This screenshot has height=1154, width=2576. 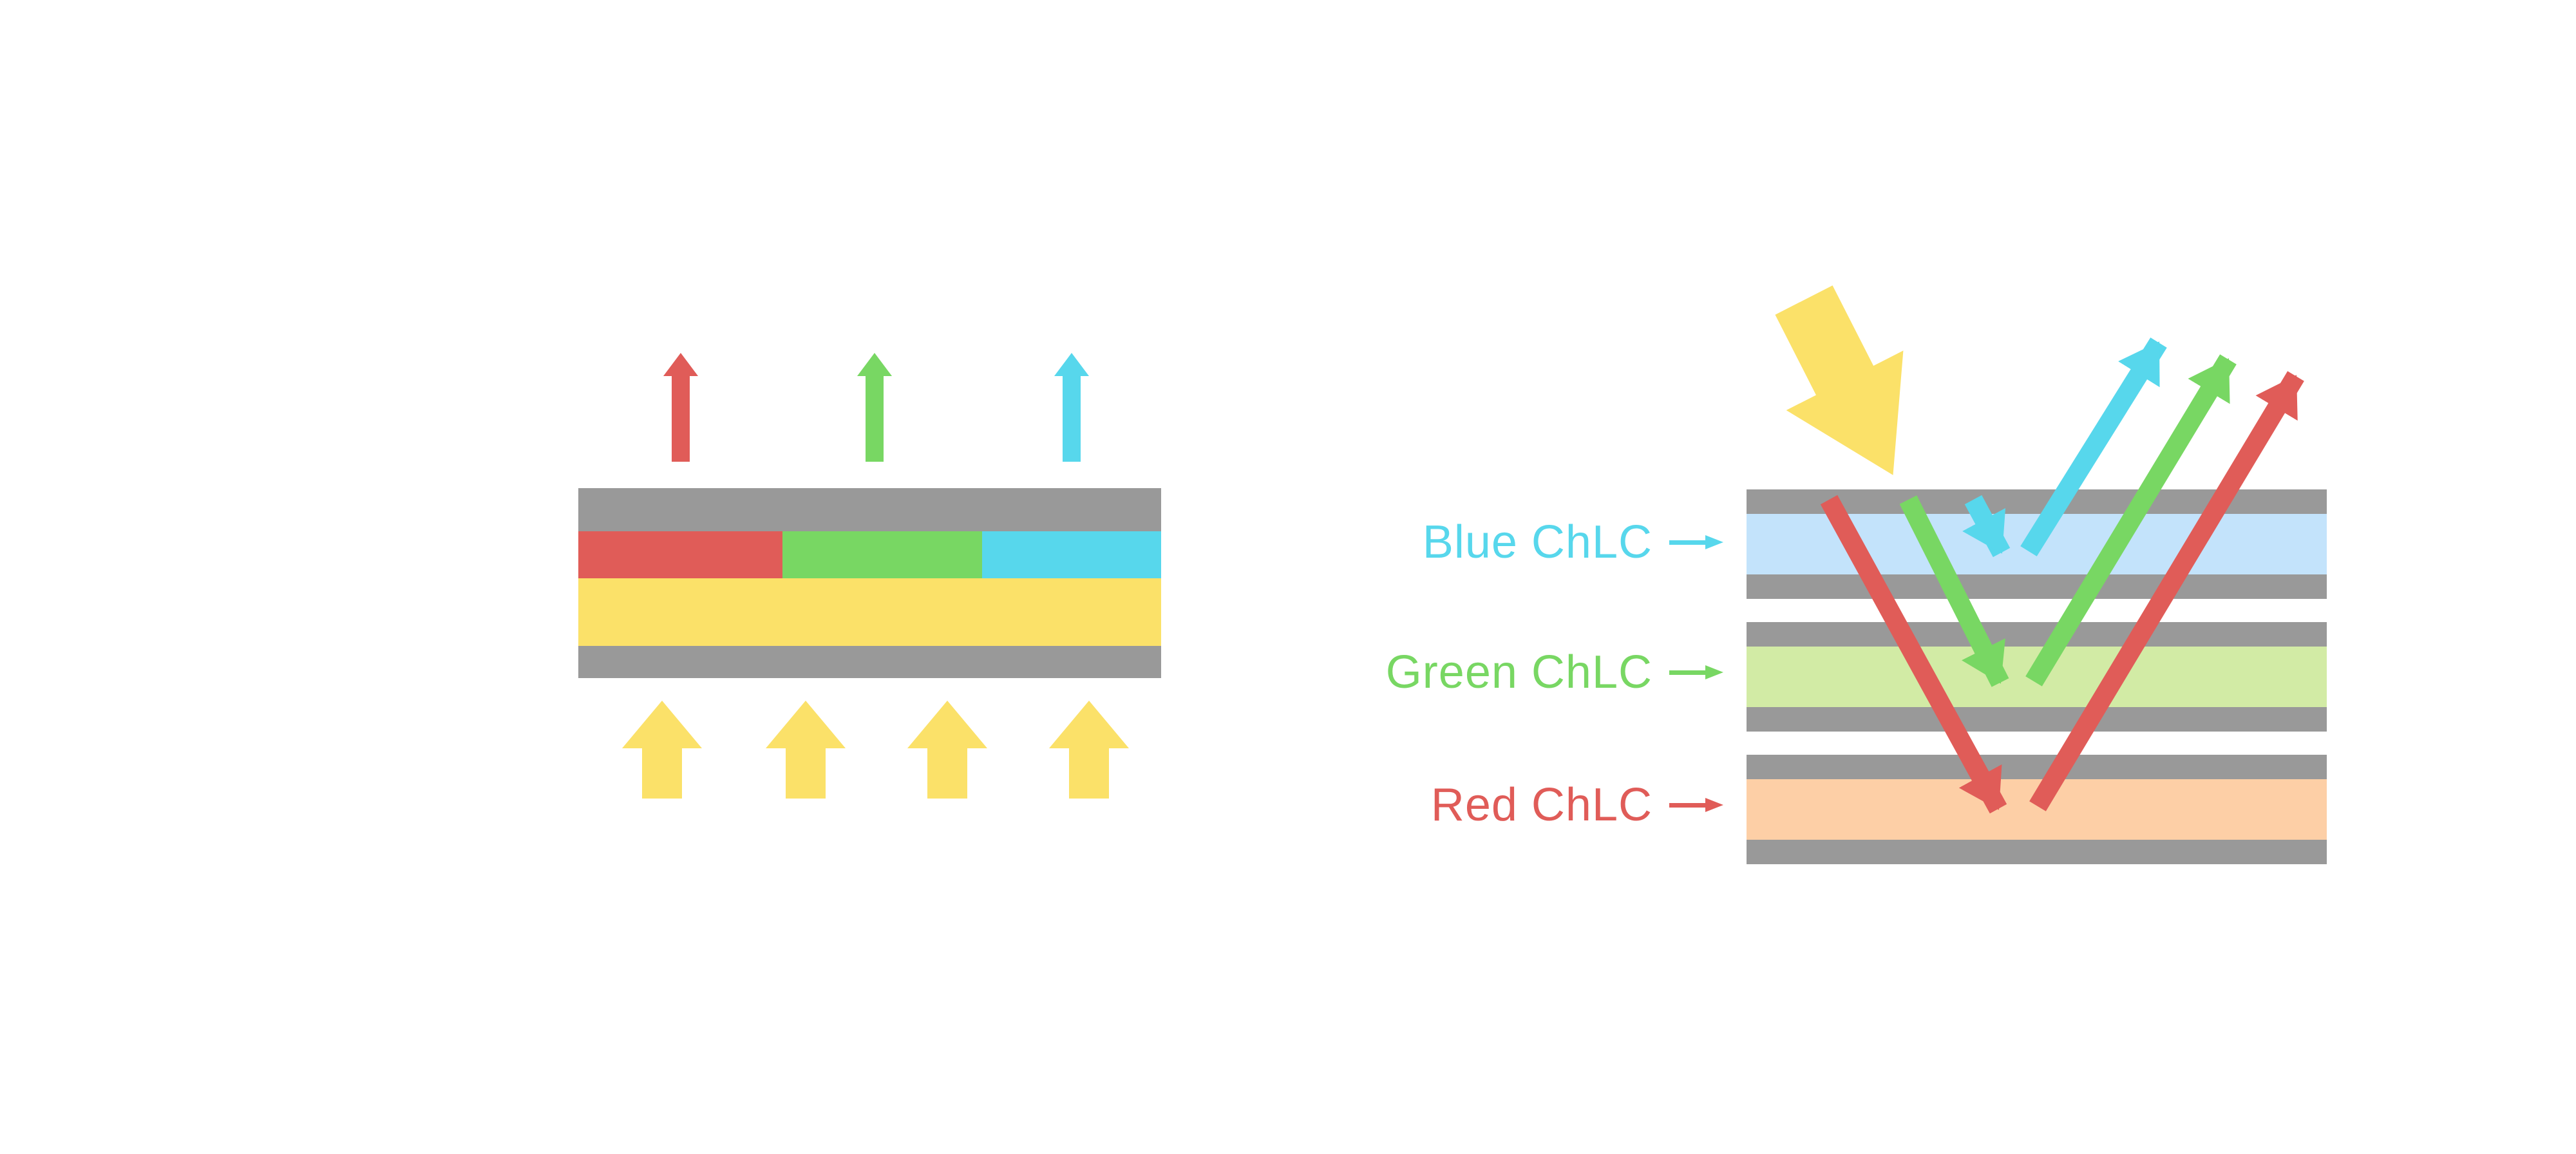 I want to click on top-substrate-layer, so click(x=870, y=509).